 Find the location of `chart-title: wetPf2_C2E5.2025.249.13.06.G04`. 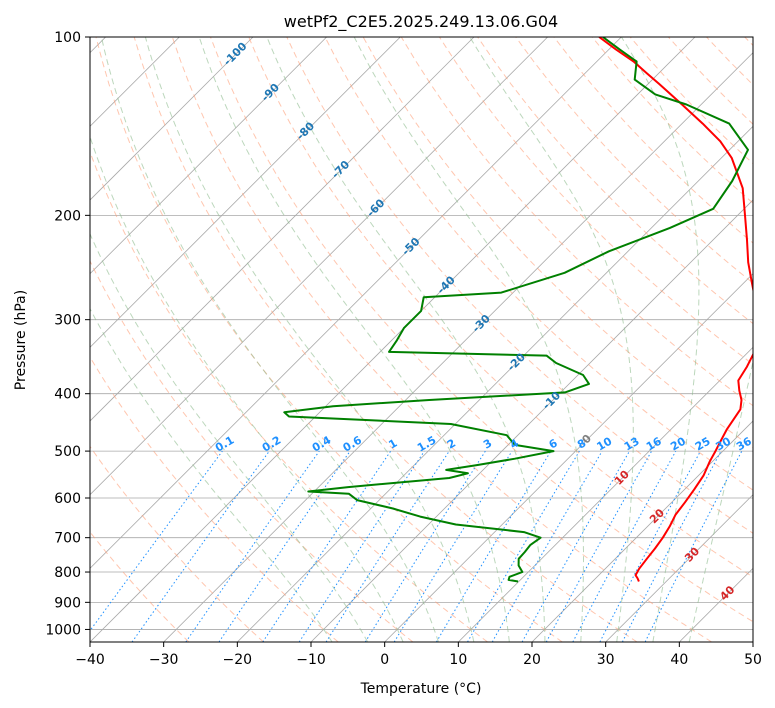

chart-title: wetPf2_C2E5.2025.249.13.06.G04 is located at coordinates (421, 22).